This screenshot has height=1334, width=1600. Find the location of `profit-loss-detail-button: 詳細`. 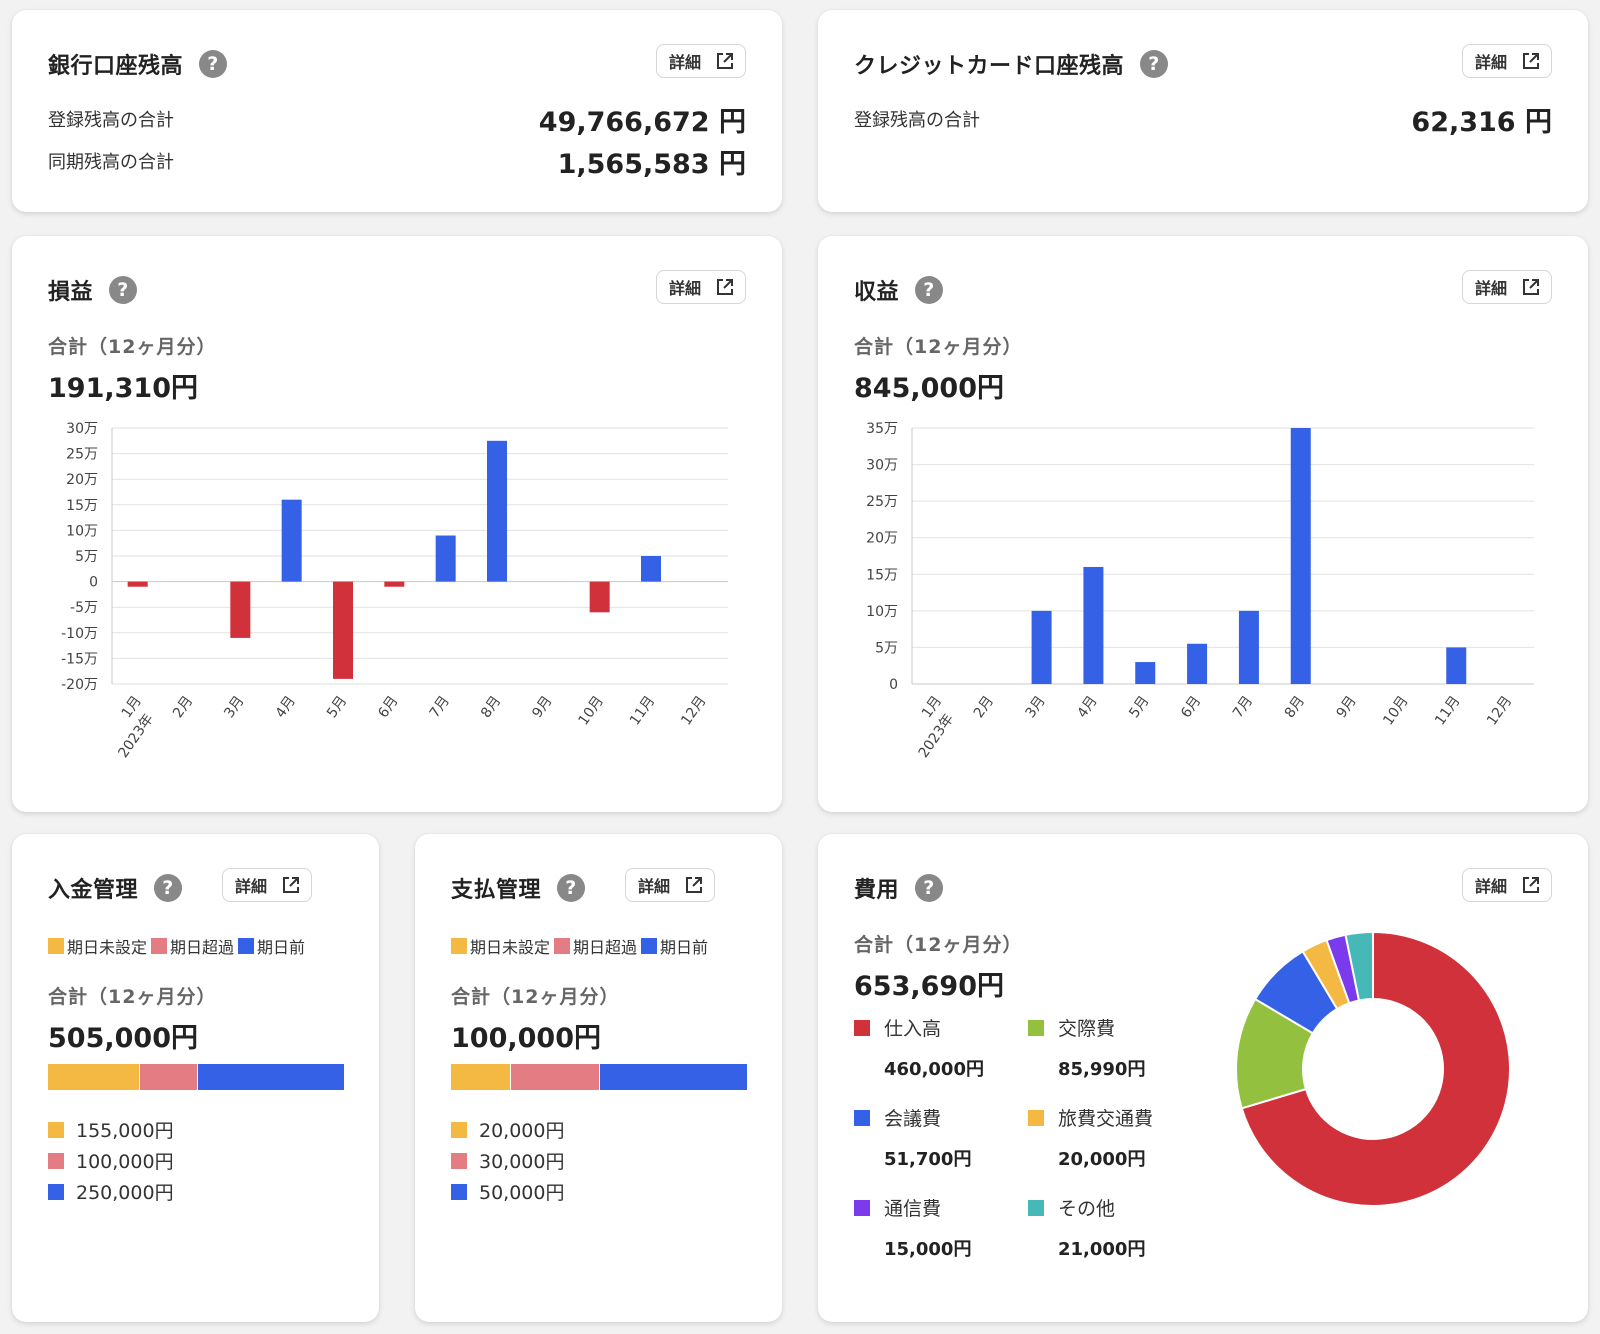

profit-loss-detail-button: 詳細 is located at coordinates (700, 287).